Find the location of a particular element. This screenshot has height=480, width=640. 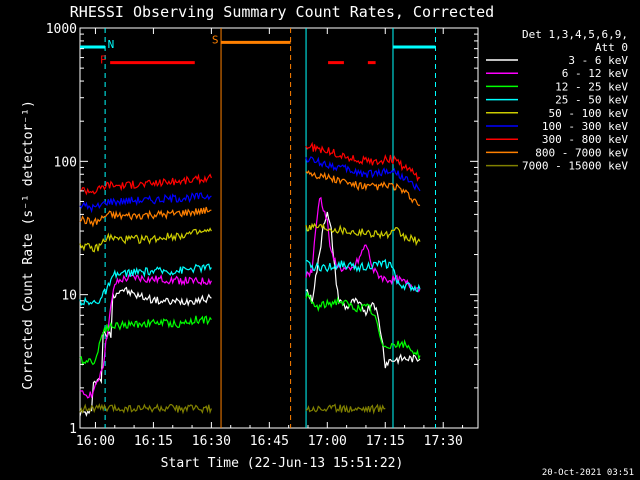

state-bar-label-0: F is located at coordinates (103, 60).